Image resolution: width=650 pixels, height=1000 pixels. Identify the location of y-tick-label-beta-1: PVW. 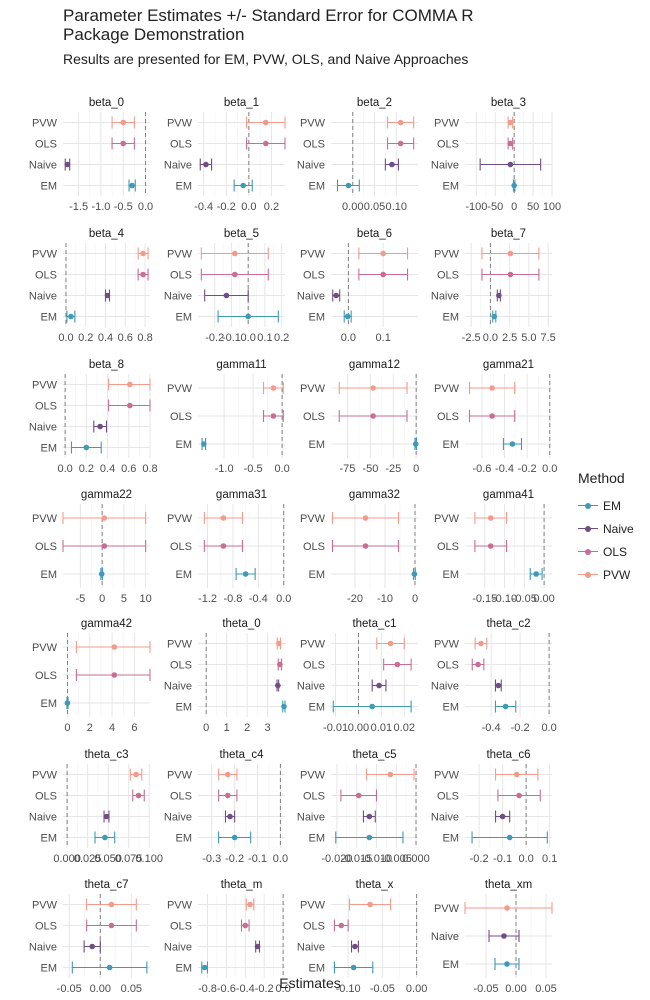
(180, 124).